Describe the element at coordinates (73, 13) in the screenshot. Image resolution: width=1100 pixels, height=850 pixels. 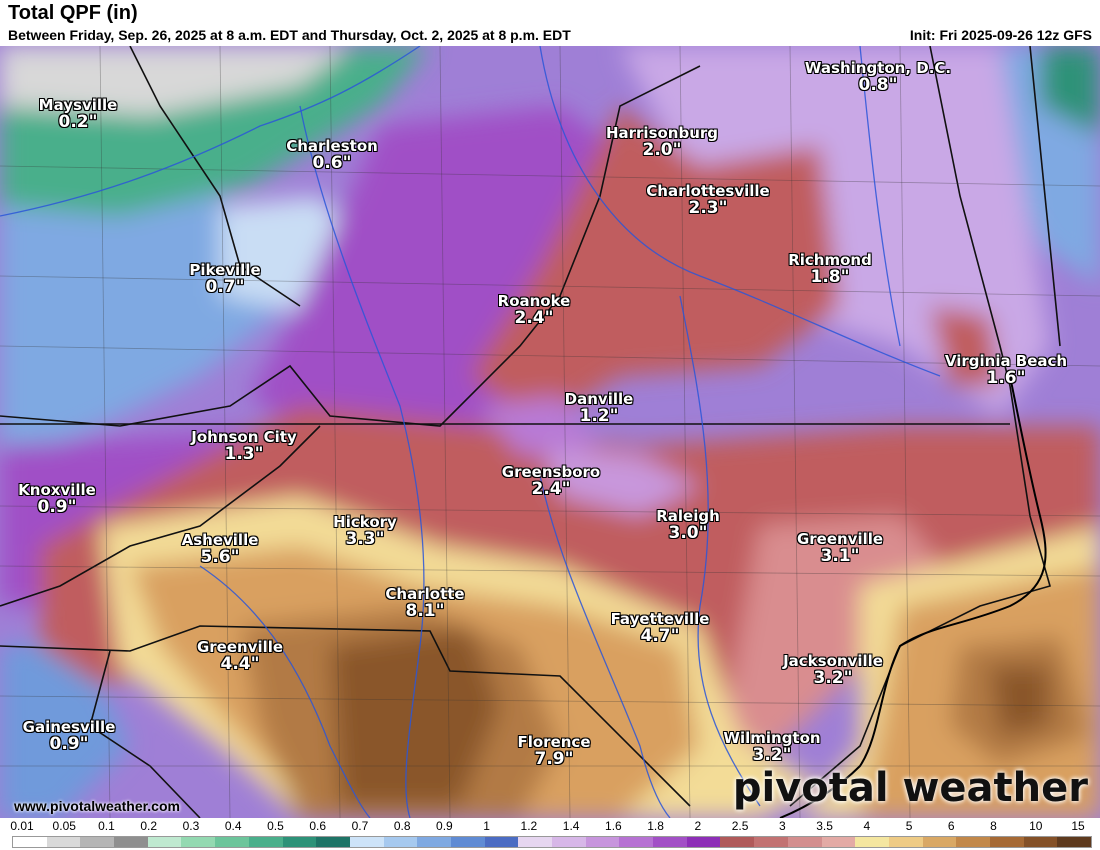
I see `map-title: Total QPF (in)` at that location.